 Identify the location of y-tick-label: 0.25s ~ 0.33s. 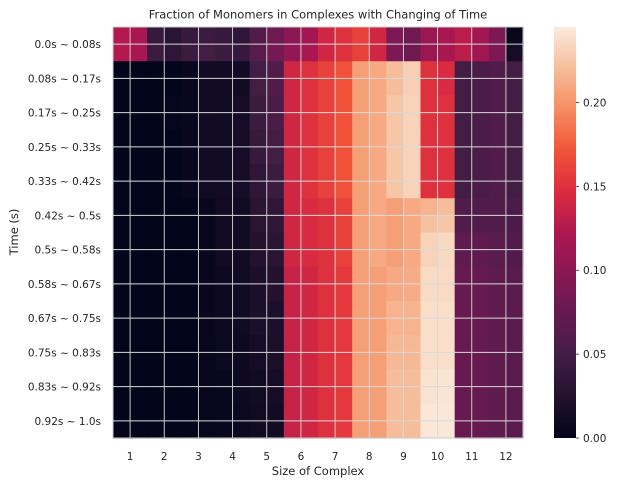
(64, 148).